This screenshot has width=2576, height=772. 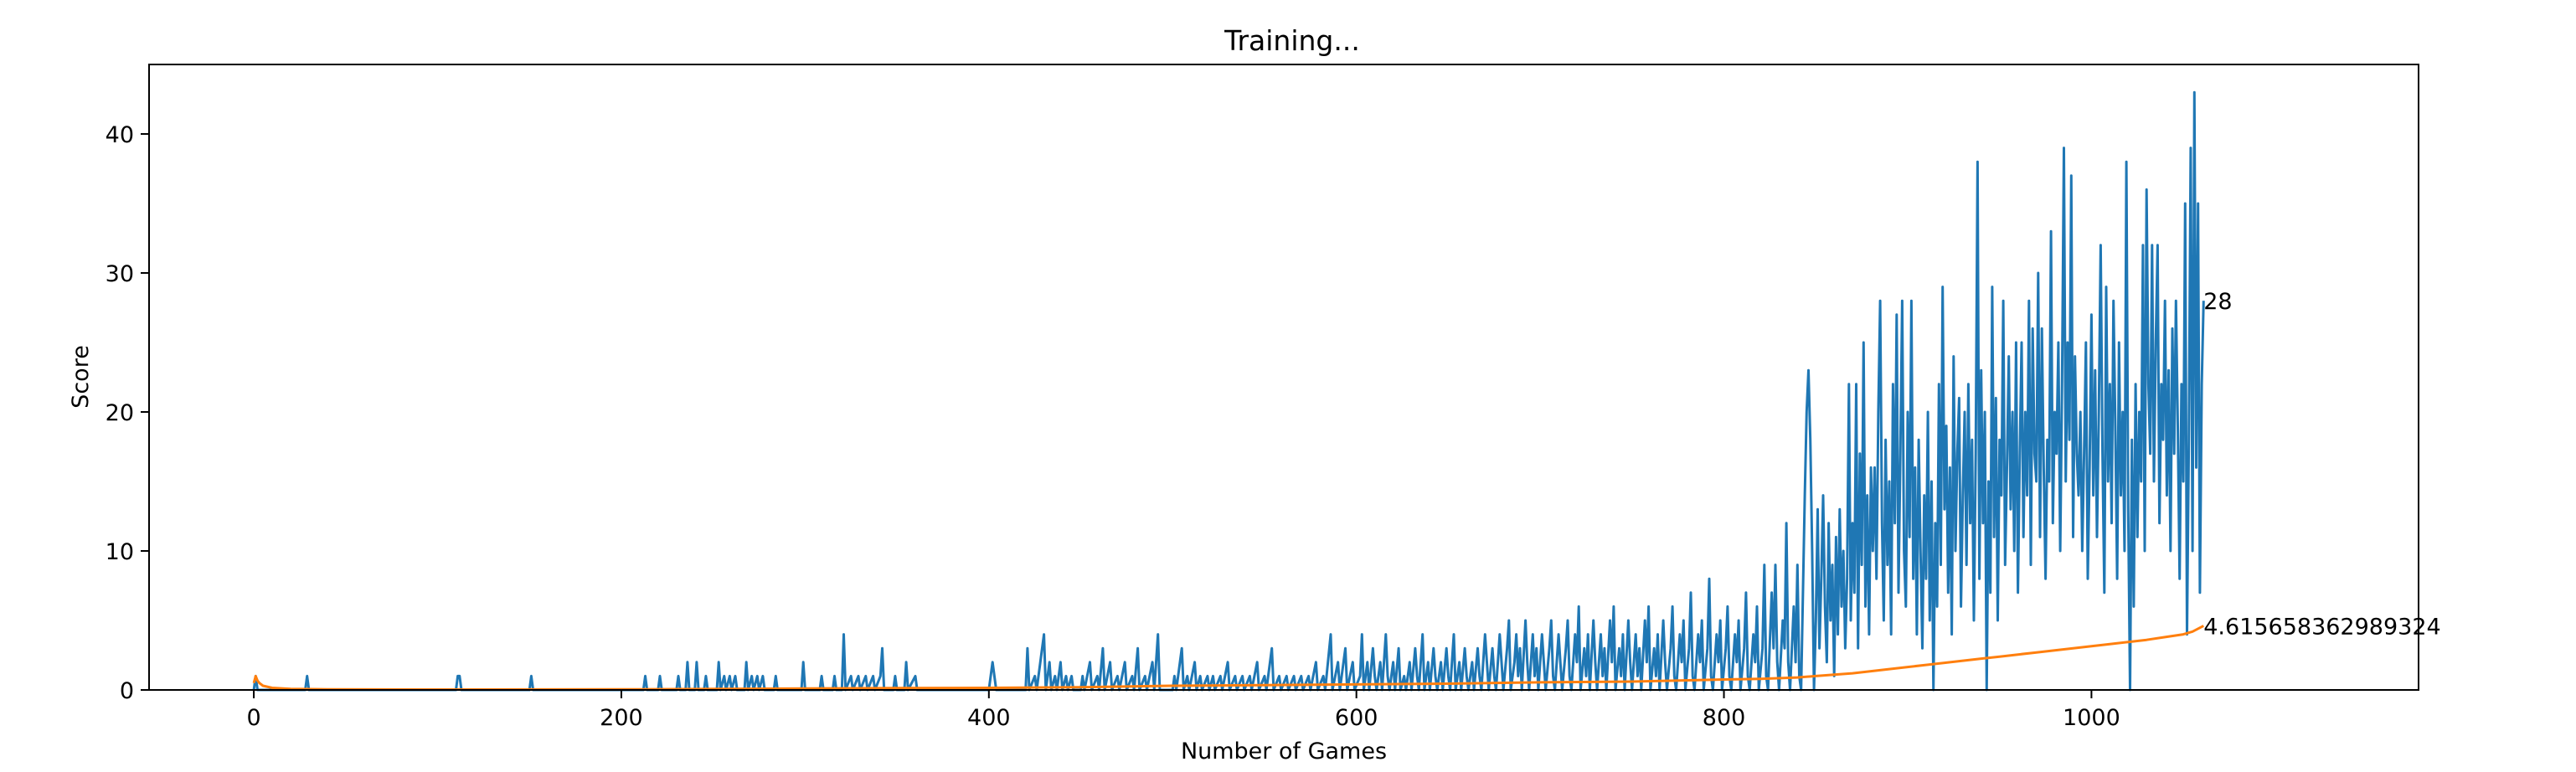 What do you see at coordinates (2091, 718) in the screenshot?
I see `x-tick-label: 1000` at bounding box center [2091, 718].